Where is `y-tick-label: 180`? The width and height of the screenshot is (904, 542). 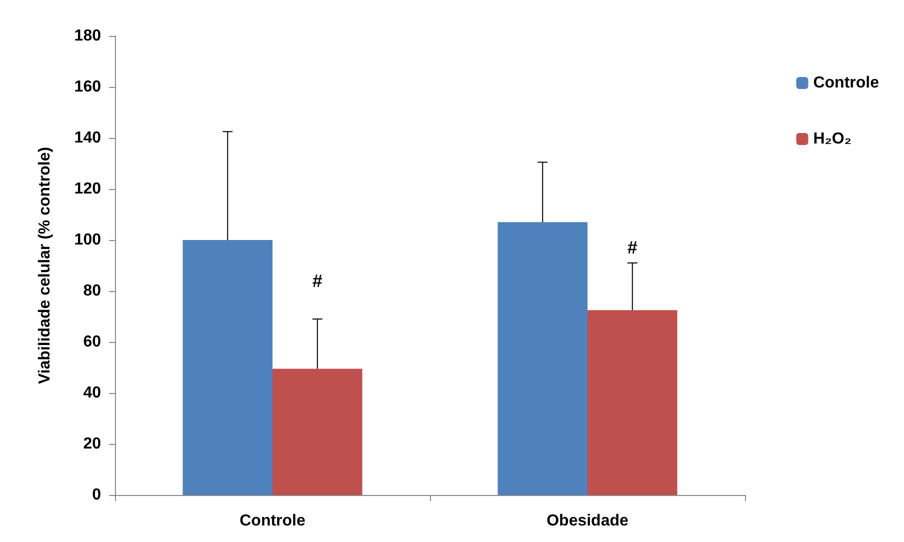
y-tick-label: 180 is located at coordinates (88, 36).